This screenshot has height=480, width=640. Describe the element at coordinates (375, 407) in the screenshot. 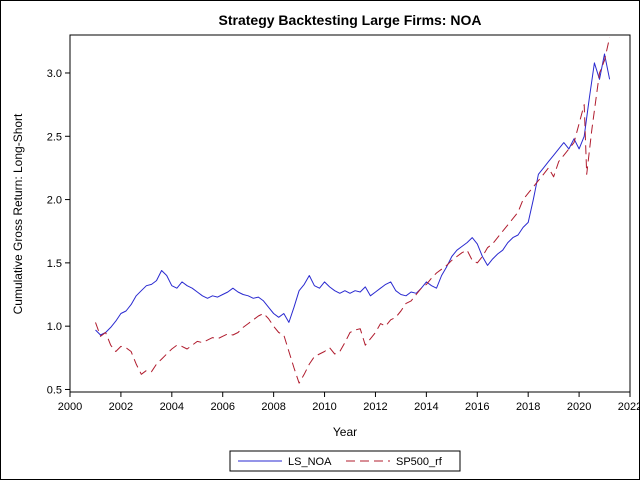

I see `x-tick-label: 2012` at that location.